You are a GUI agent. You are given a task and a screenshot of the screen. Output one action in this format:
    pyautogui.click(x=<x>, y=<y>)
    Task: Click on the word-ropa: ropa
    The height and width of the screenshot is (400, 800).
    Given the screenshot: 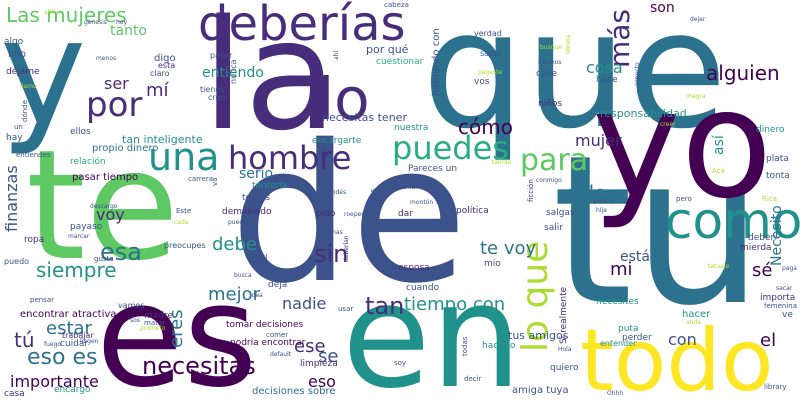 What is the action you would take?
    pyautogui.click(x=34, y=240)
    